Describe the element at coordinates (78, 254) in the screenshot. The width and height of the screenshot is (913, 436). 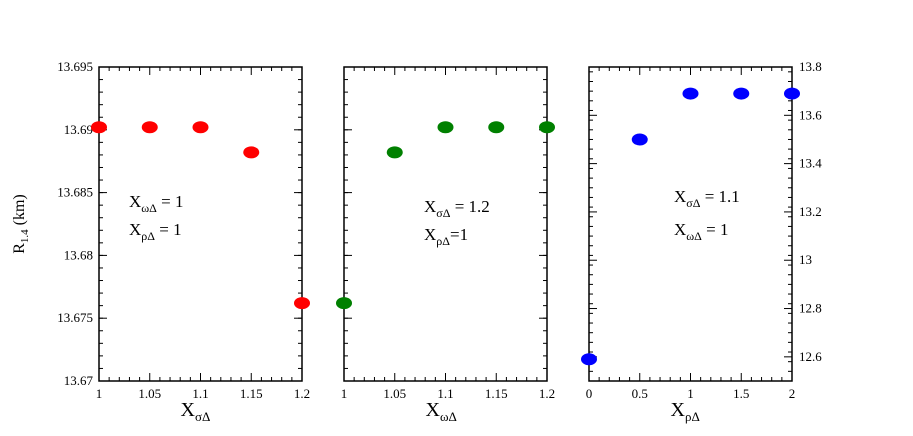
I see `y-tick-label: 13.68` at that location.